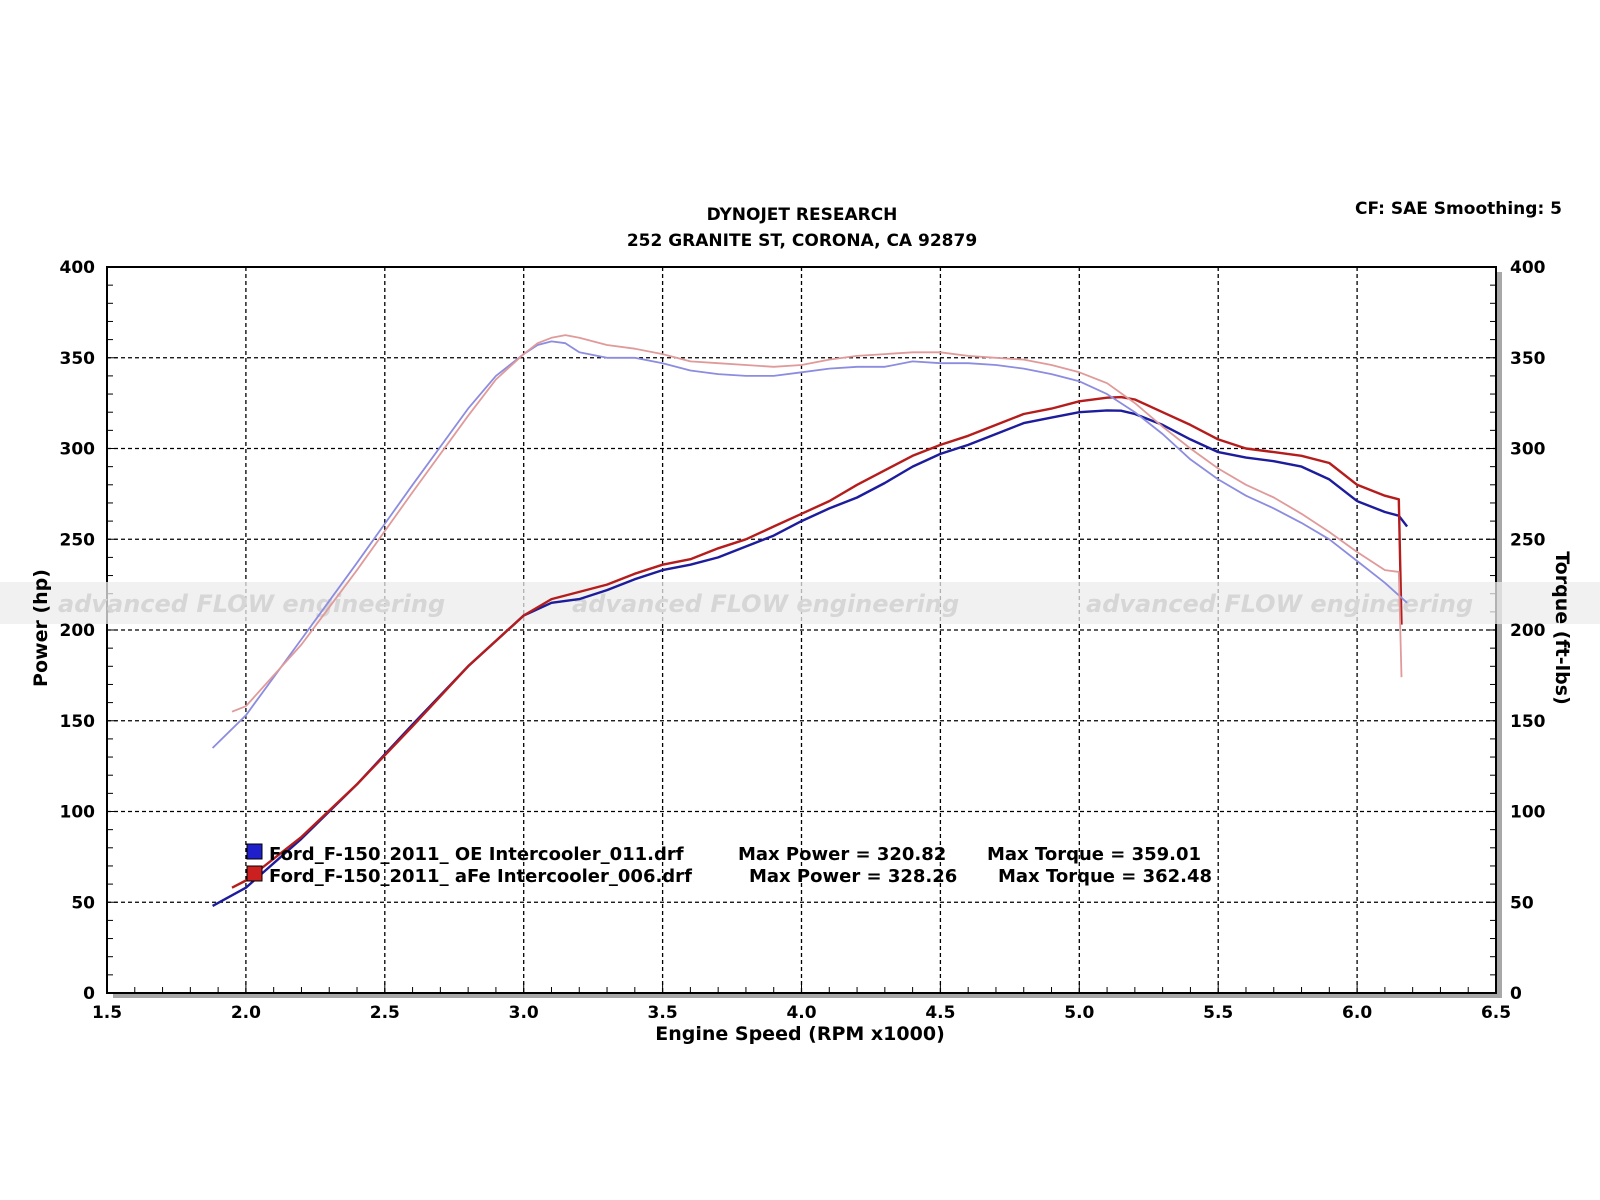 Image resolution: width=1600 pixels, height=1200 pixels. Describe the element at coordinates (1094, 854) in the screenshot. I see `legend-max-torque-oe: Max Torque = 359.01` at that location.